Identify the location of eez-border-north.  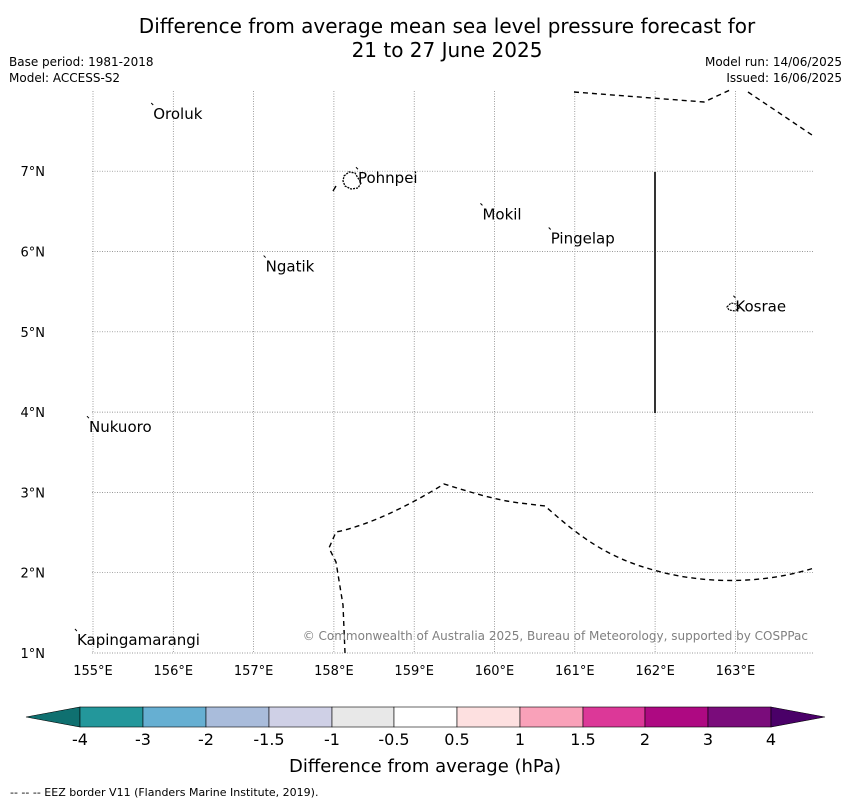
(693, 112).